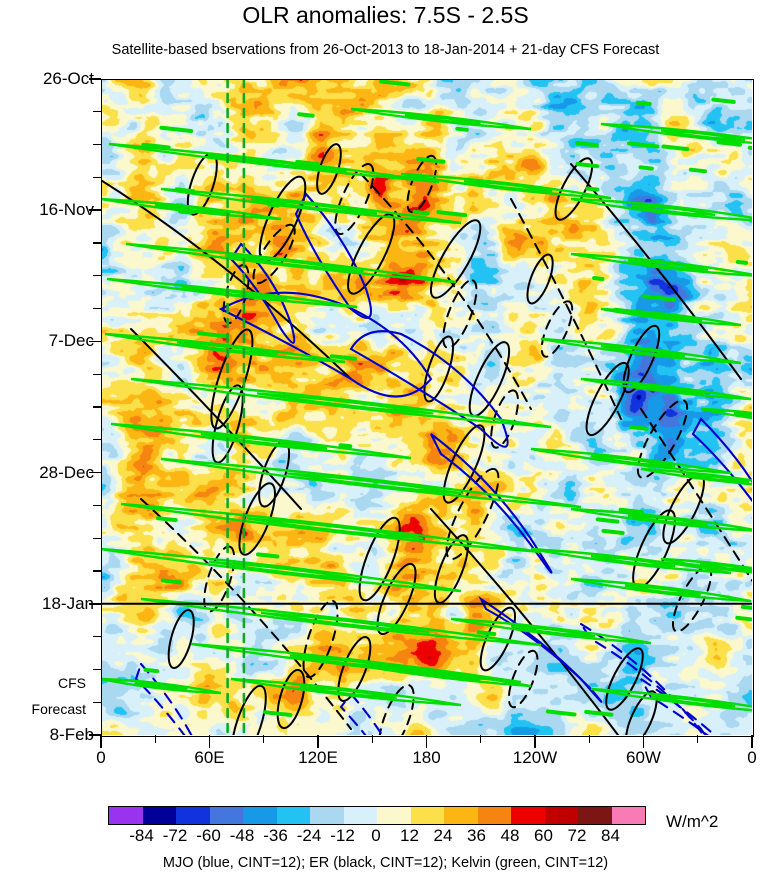 This screenshot has width=771, height=878. What do you see at coordinates (510, 835) in the screenshot?
I see `colorbar-tick-label: 48` at bounding box center [510, 835].